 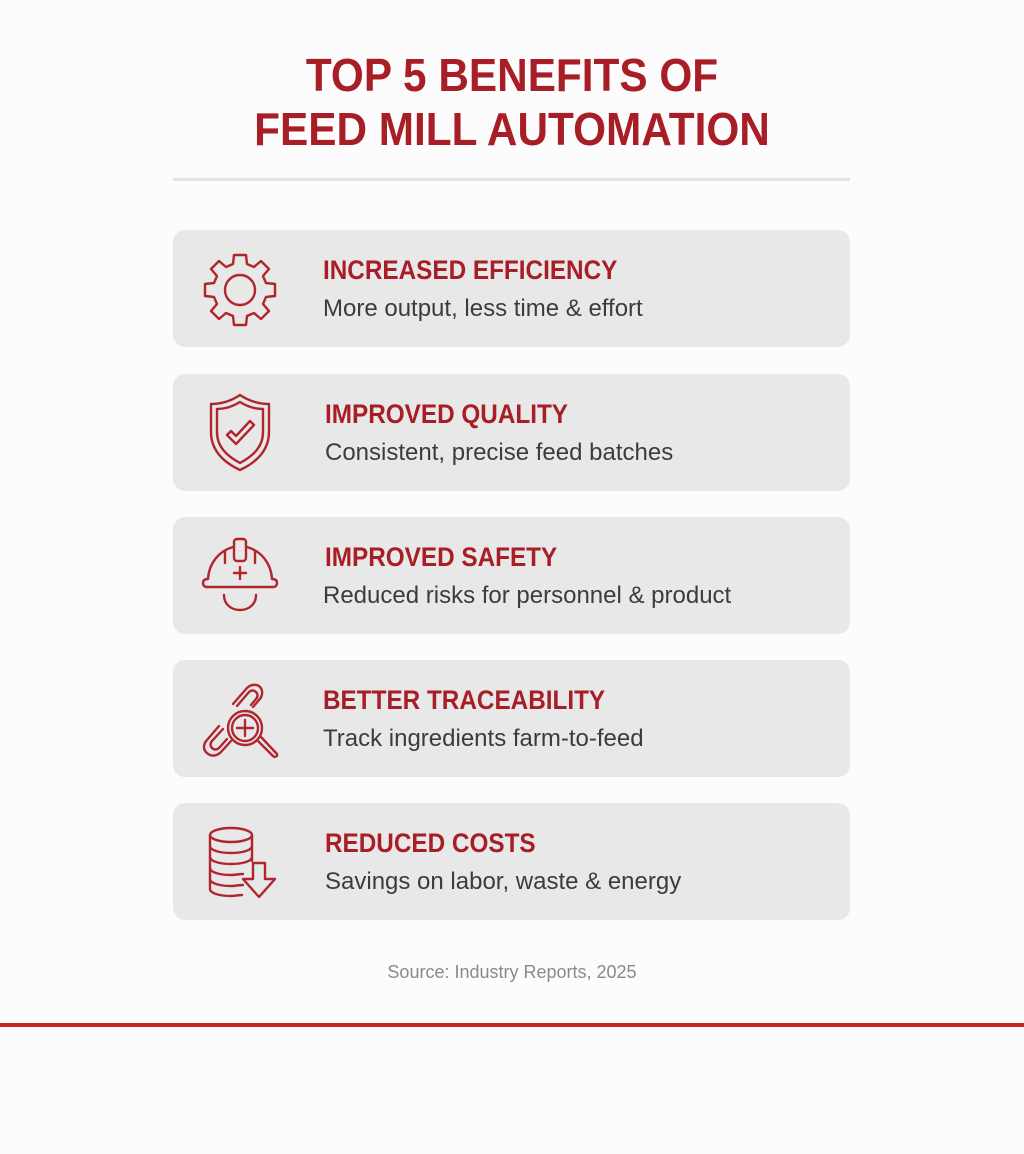 What do you see at coordinates (511, 179) in the screenshot?
I see `title-divider` at bounding box center [511, 179].